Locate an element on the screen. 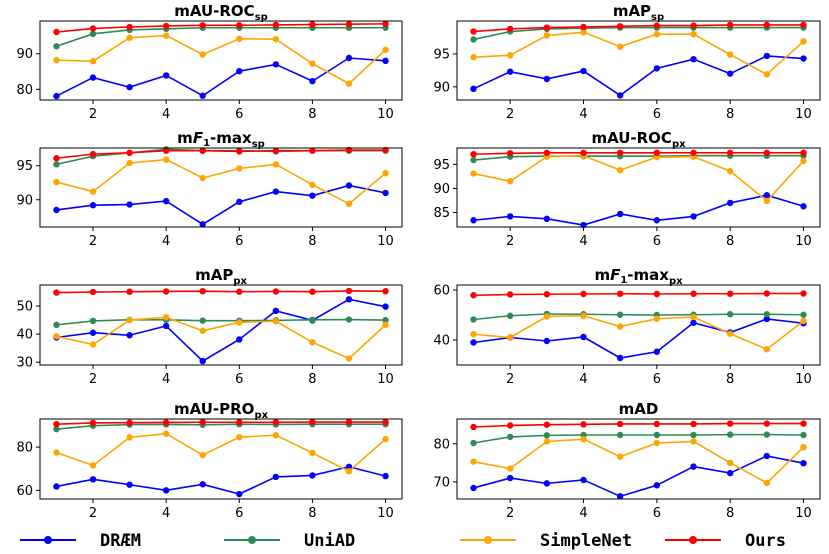 The height and width of the screenshot is (554, 829). series-uniad is located at coordinates (638, 316).